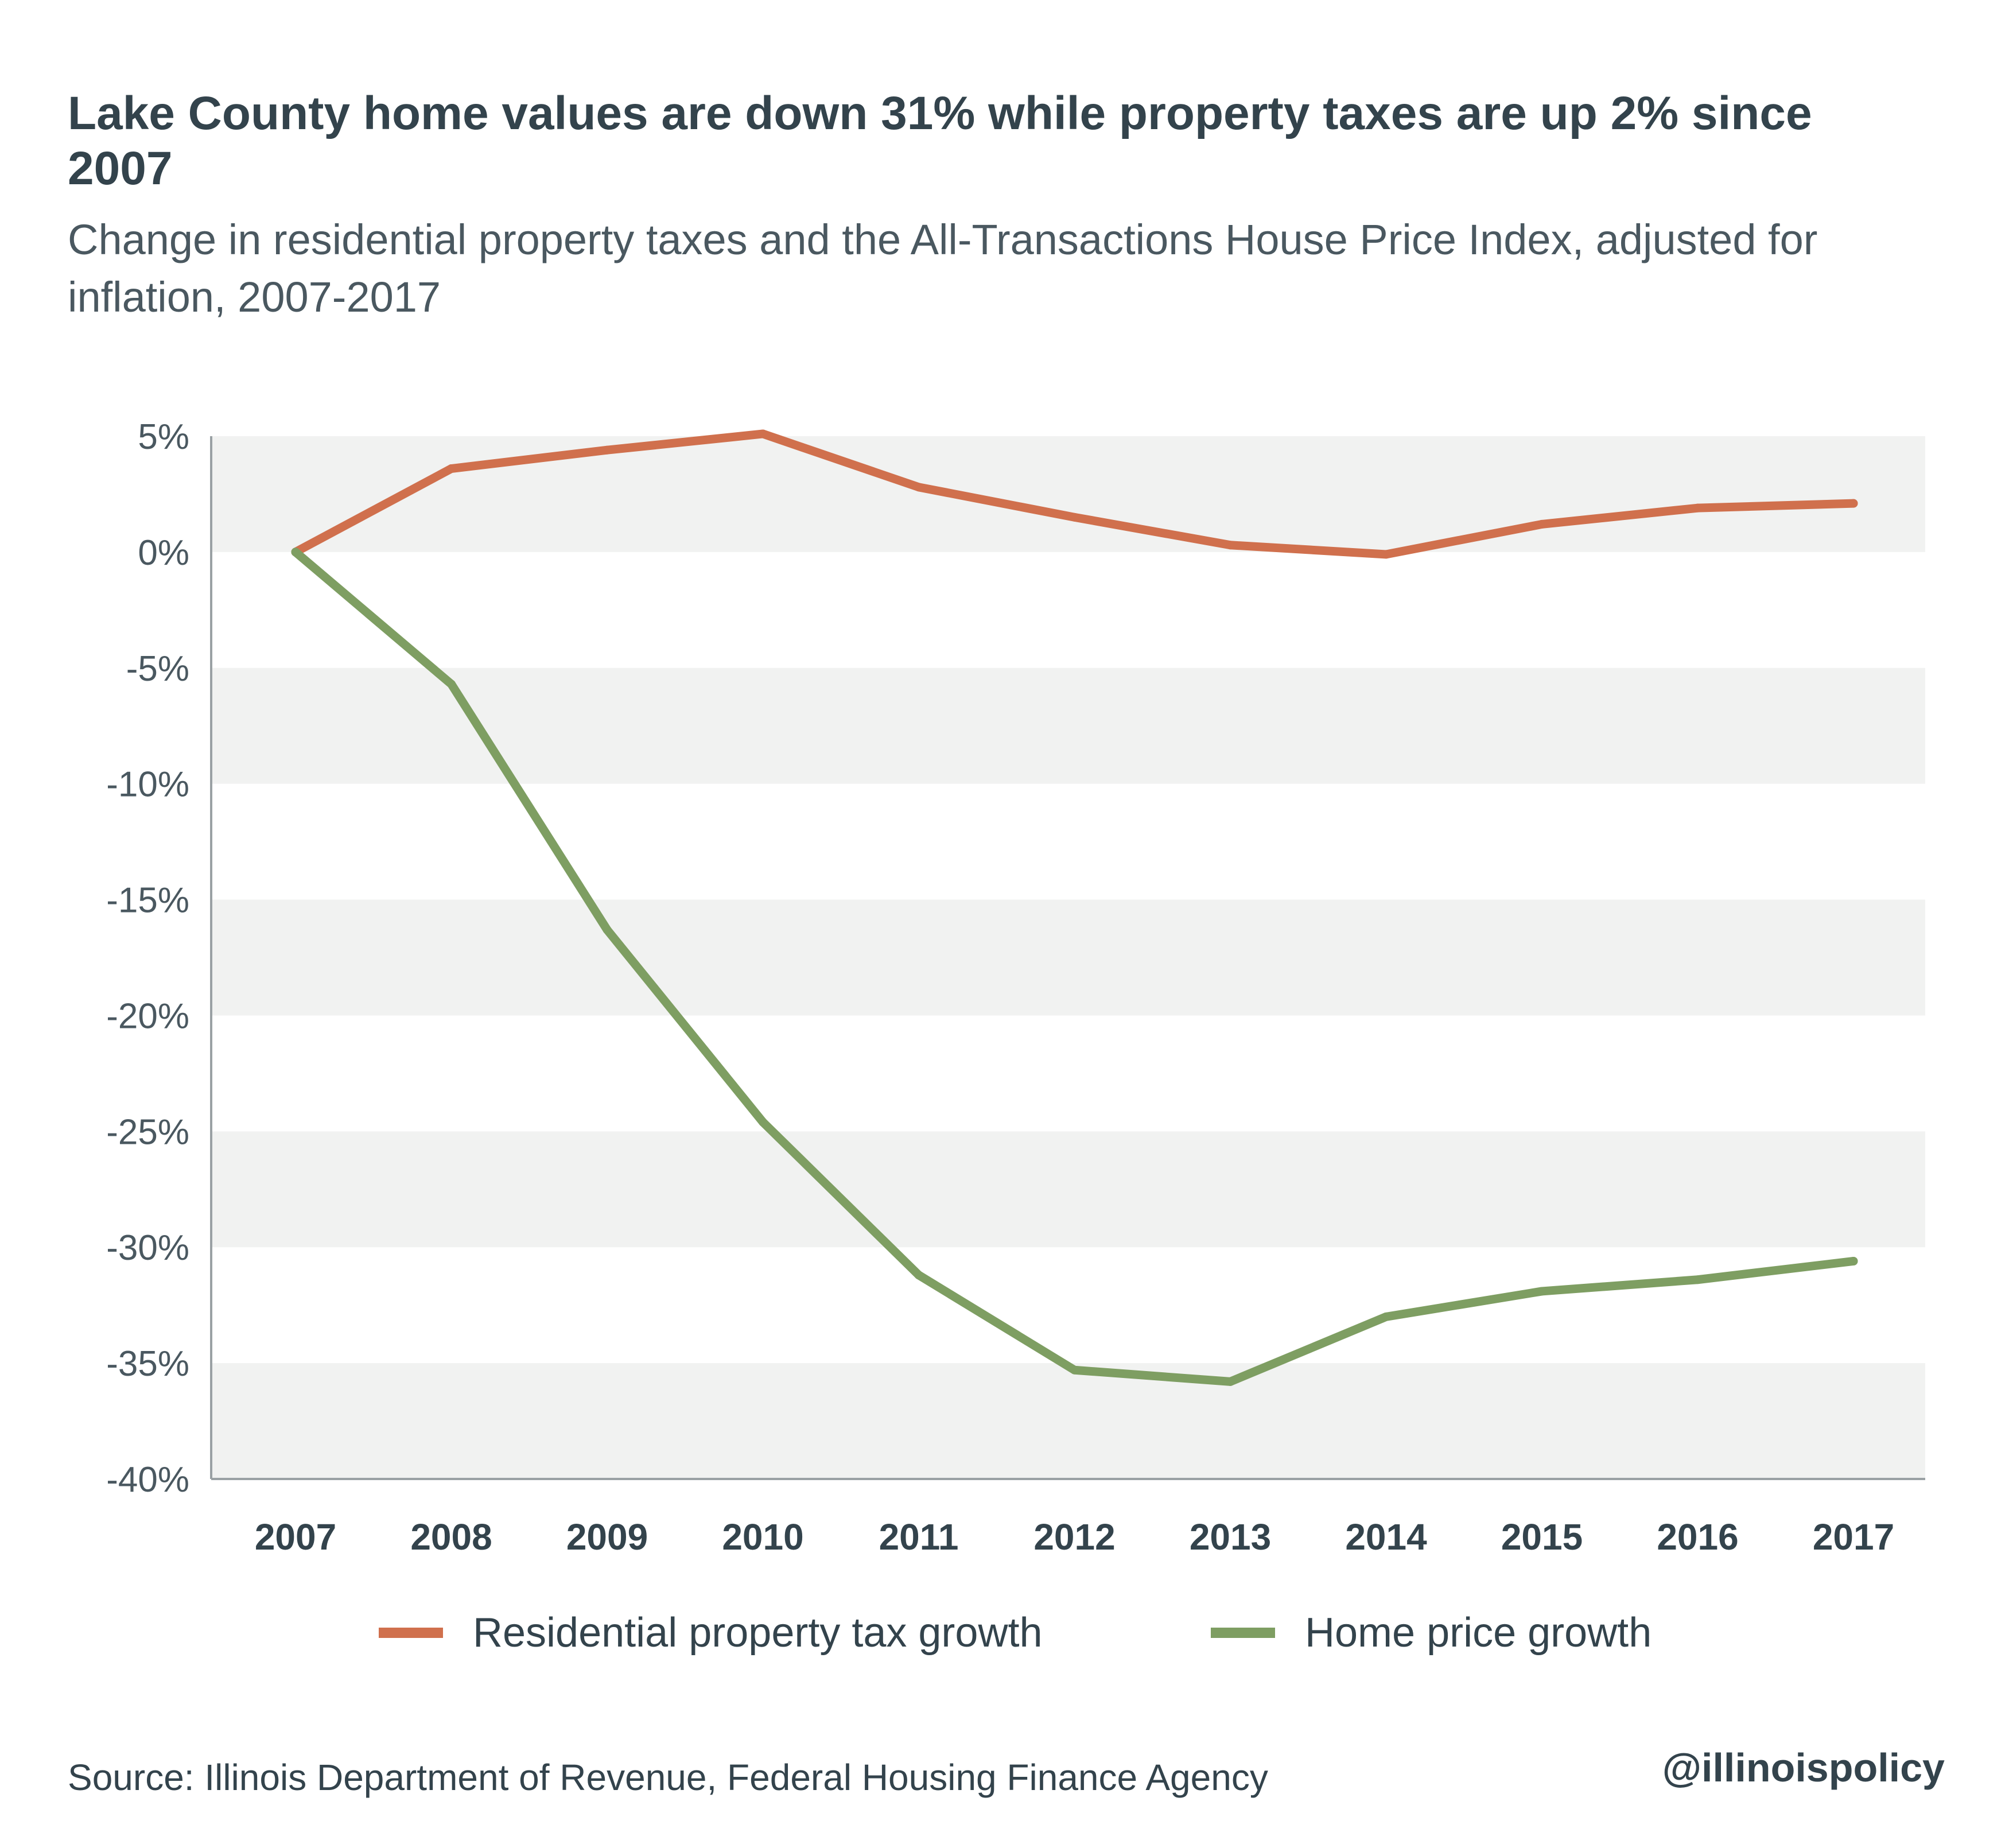  I want to click on legend-item-tax: Residential property tax growth, so click(711, 1633).